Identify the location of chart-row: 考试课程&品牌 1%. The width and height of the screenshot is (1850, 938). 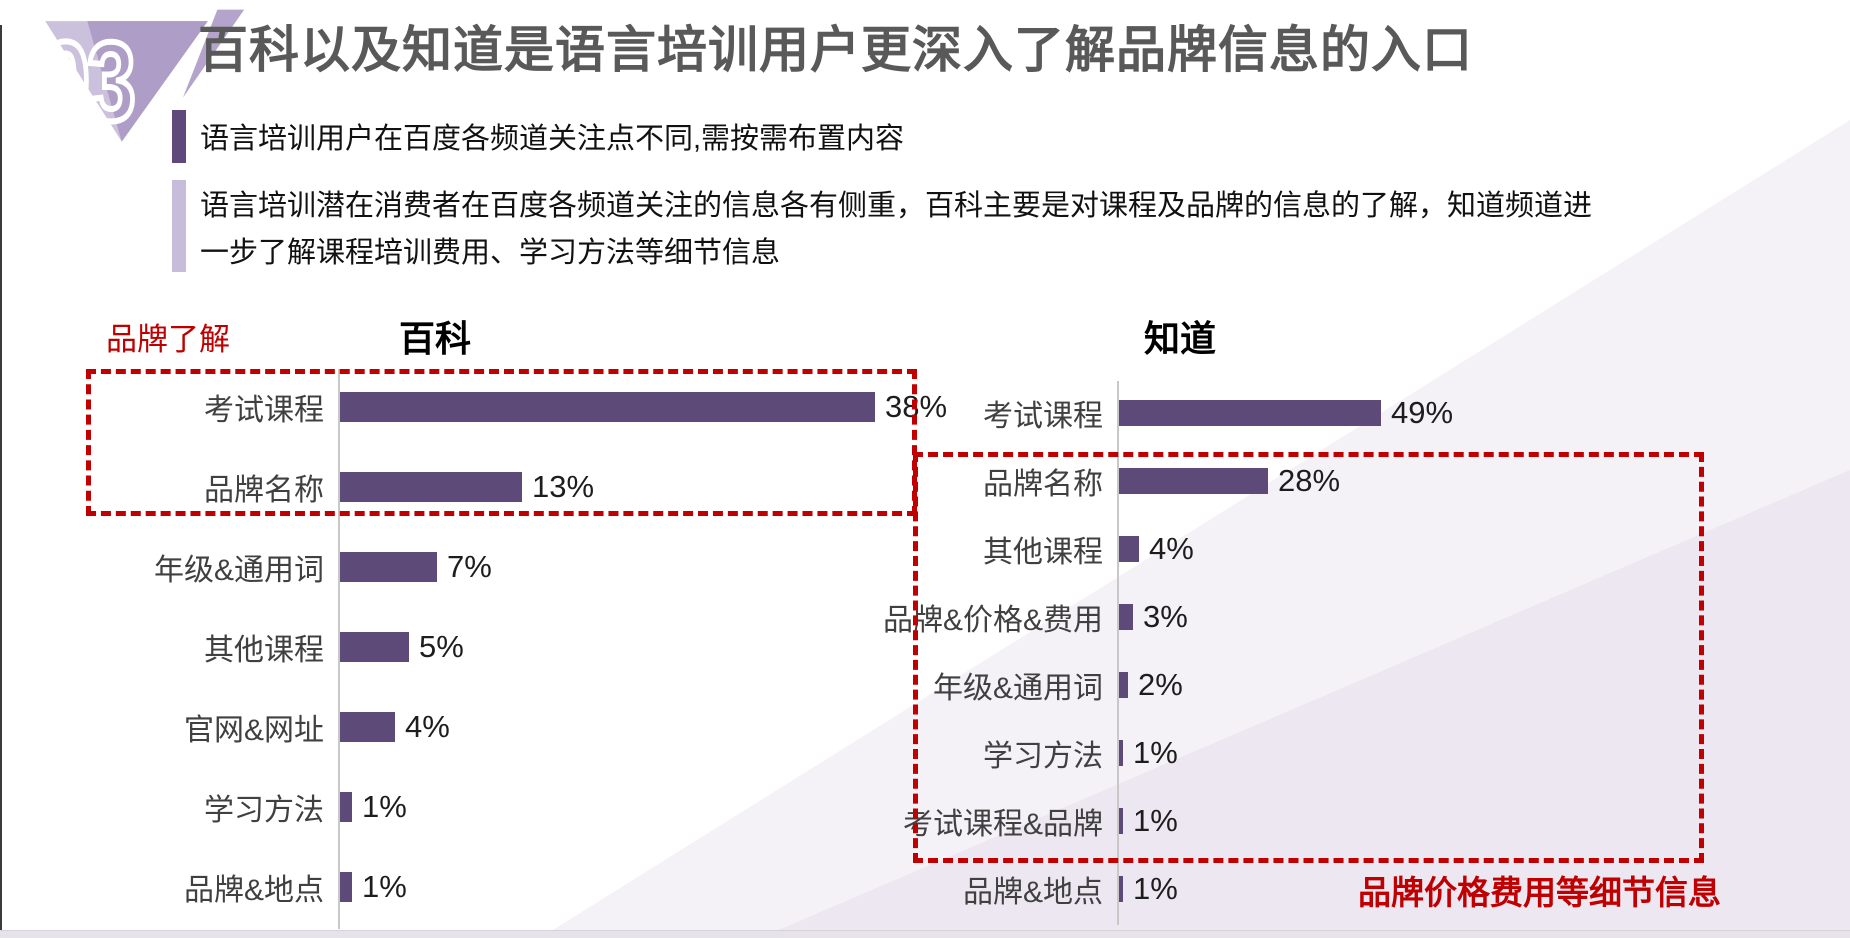
(1270, 821).